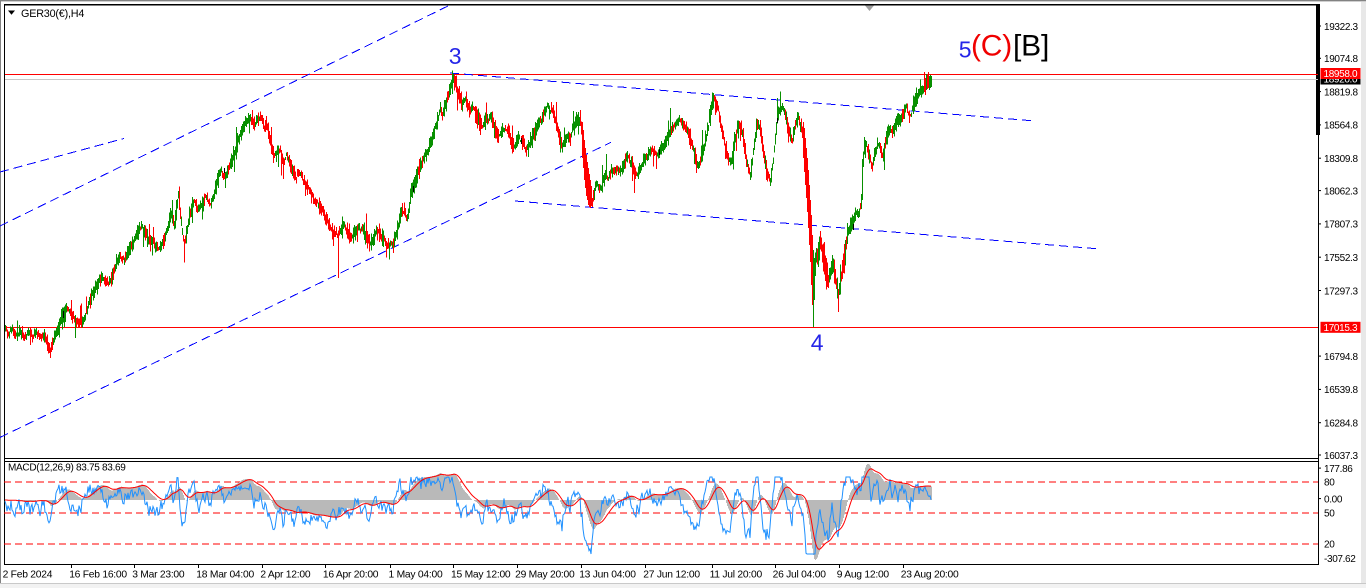 This screenshot has width=1366, height=588. Describe the element at coordinates (481, 574) in the screenshot. I see `svg-text: 15 May 12:00` at that location.